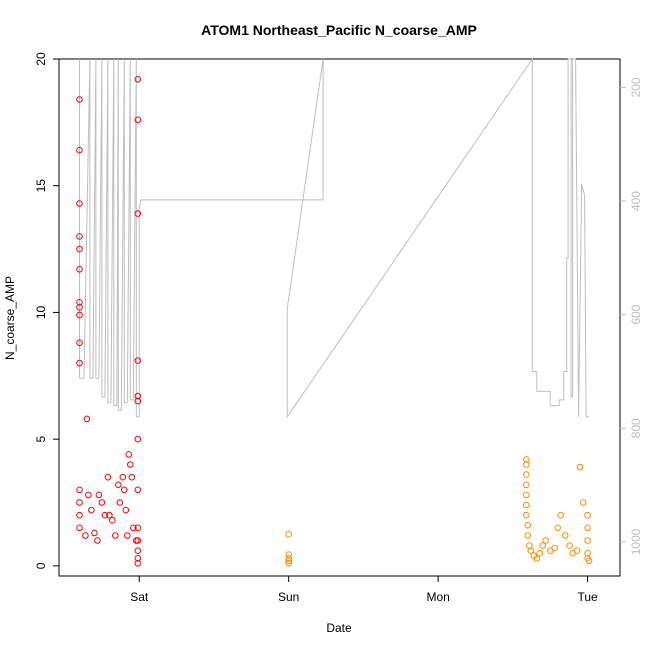  What do you see at coordinates (41, 438) in the screenshot?
I see `y-tick-label: 5` at bounding box center [41, 438].